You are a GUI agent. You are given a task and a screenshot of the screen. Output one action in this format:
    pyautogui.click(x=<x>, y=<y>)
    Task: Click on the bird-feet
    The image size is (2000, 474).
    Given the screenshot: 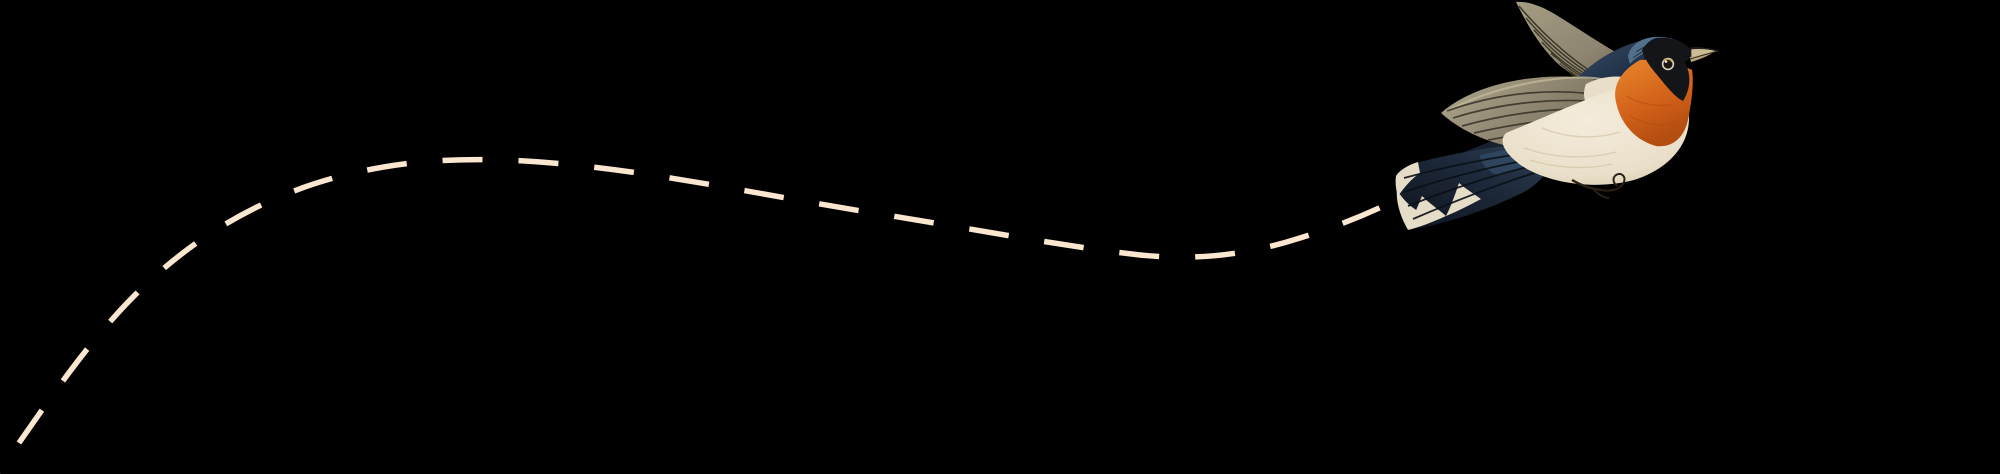 What is the action you would take?
    pyautogui.click(x=1598, y=185)
    